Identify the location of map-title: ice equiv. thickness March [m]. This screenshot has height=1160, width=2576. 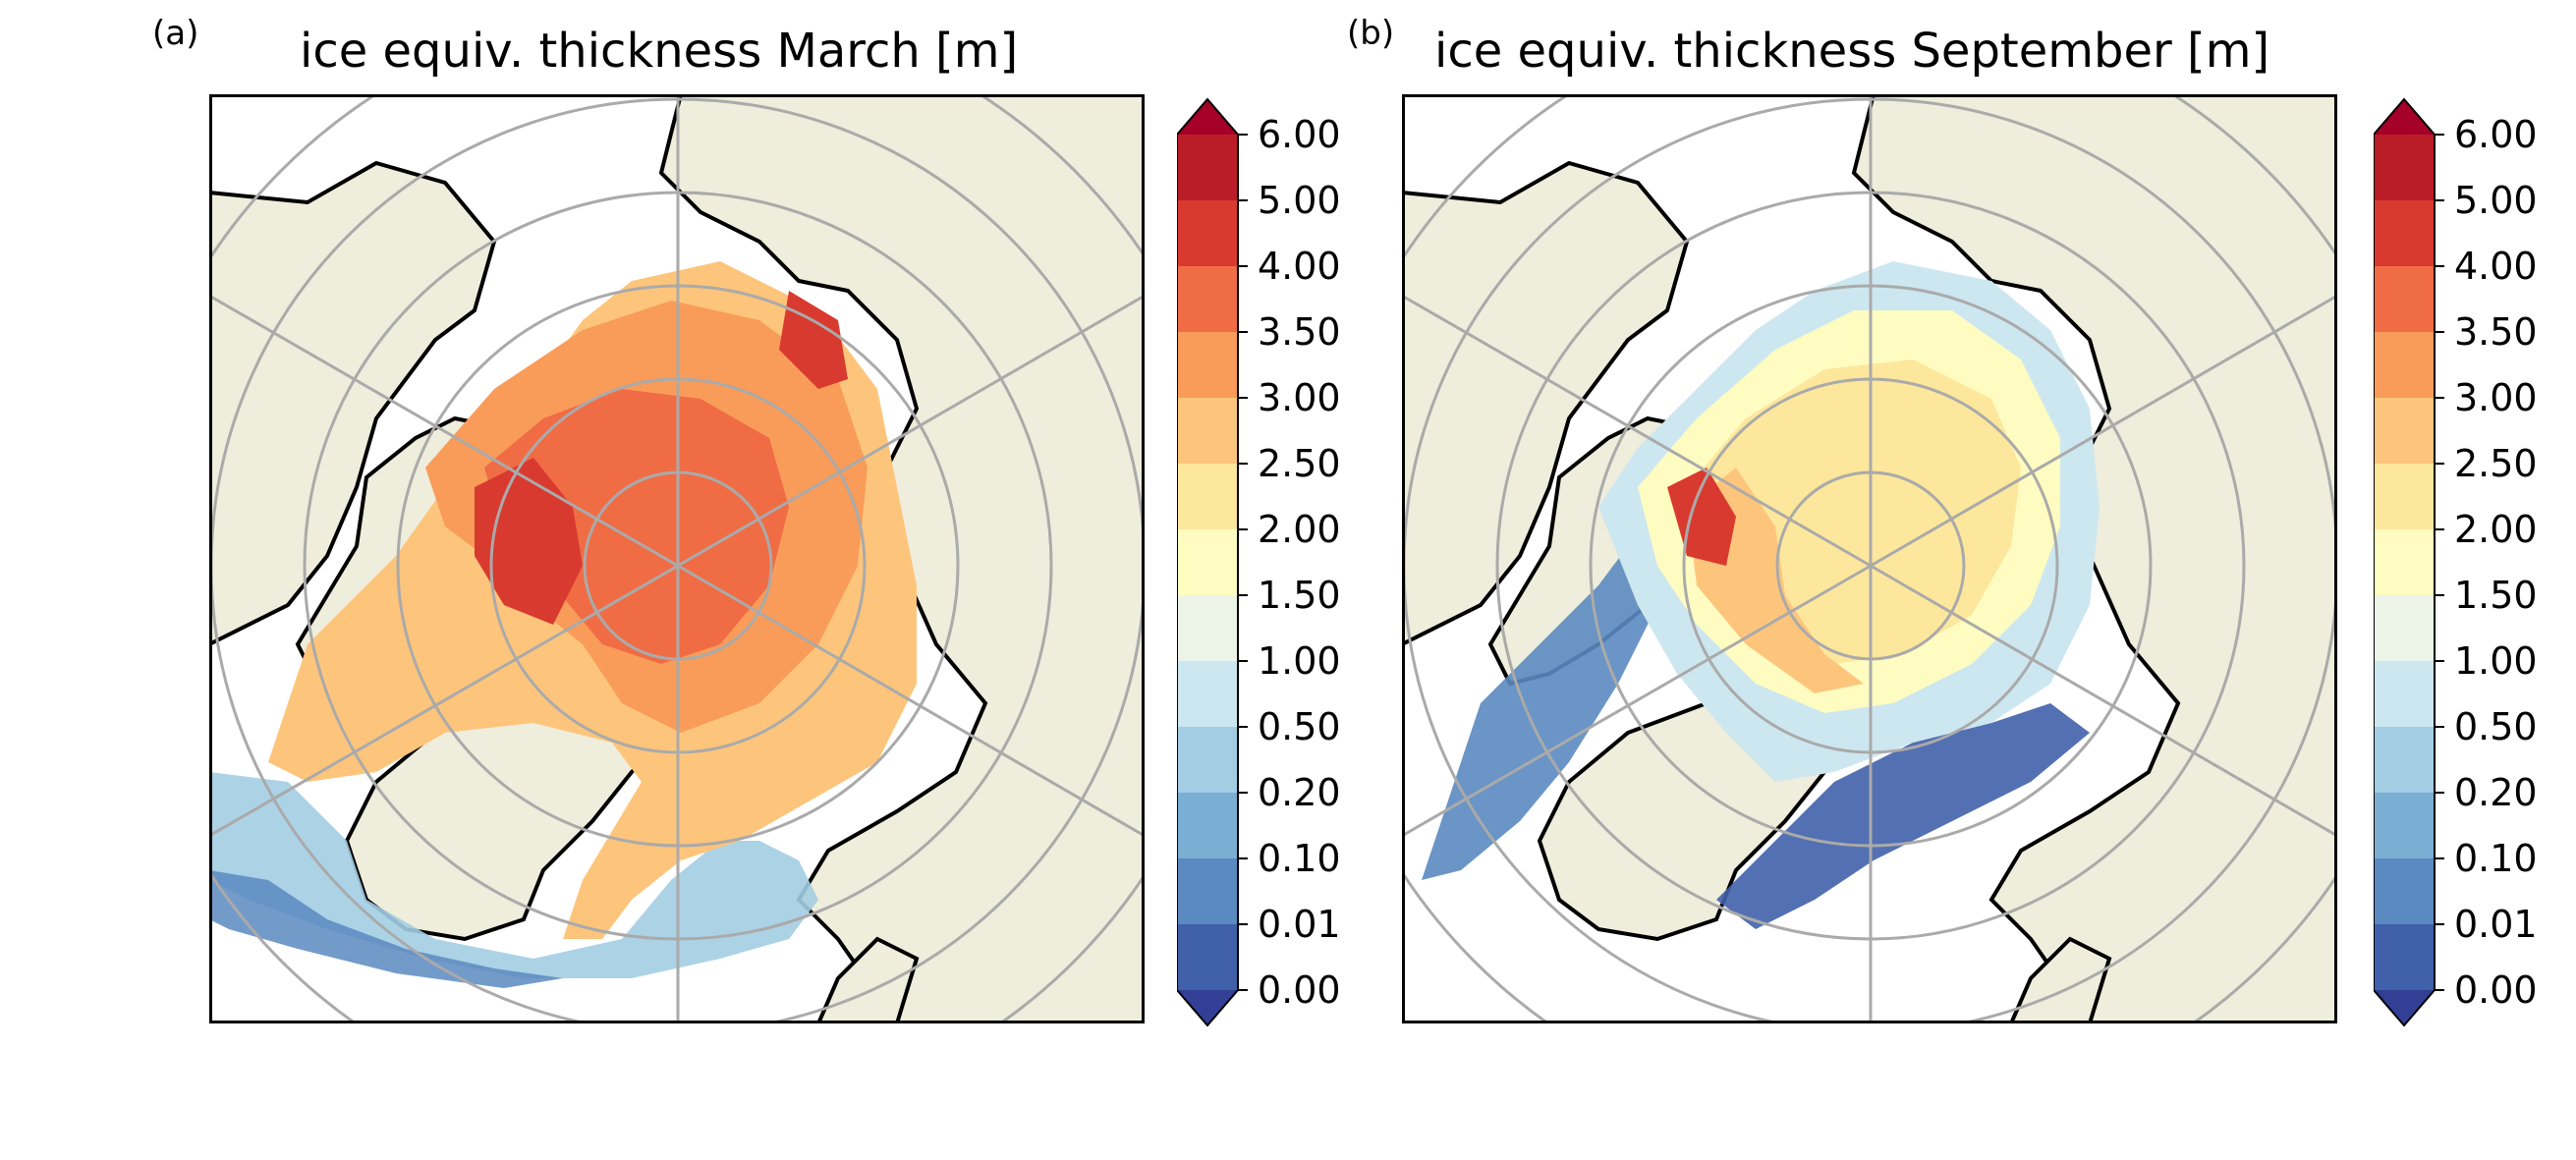
(659, 51).